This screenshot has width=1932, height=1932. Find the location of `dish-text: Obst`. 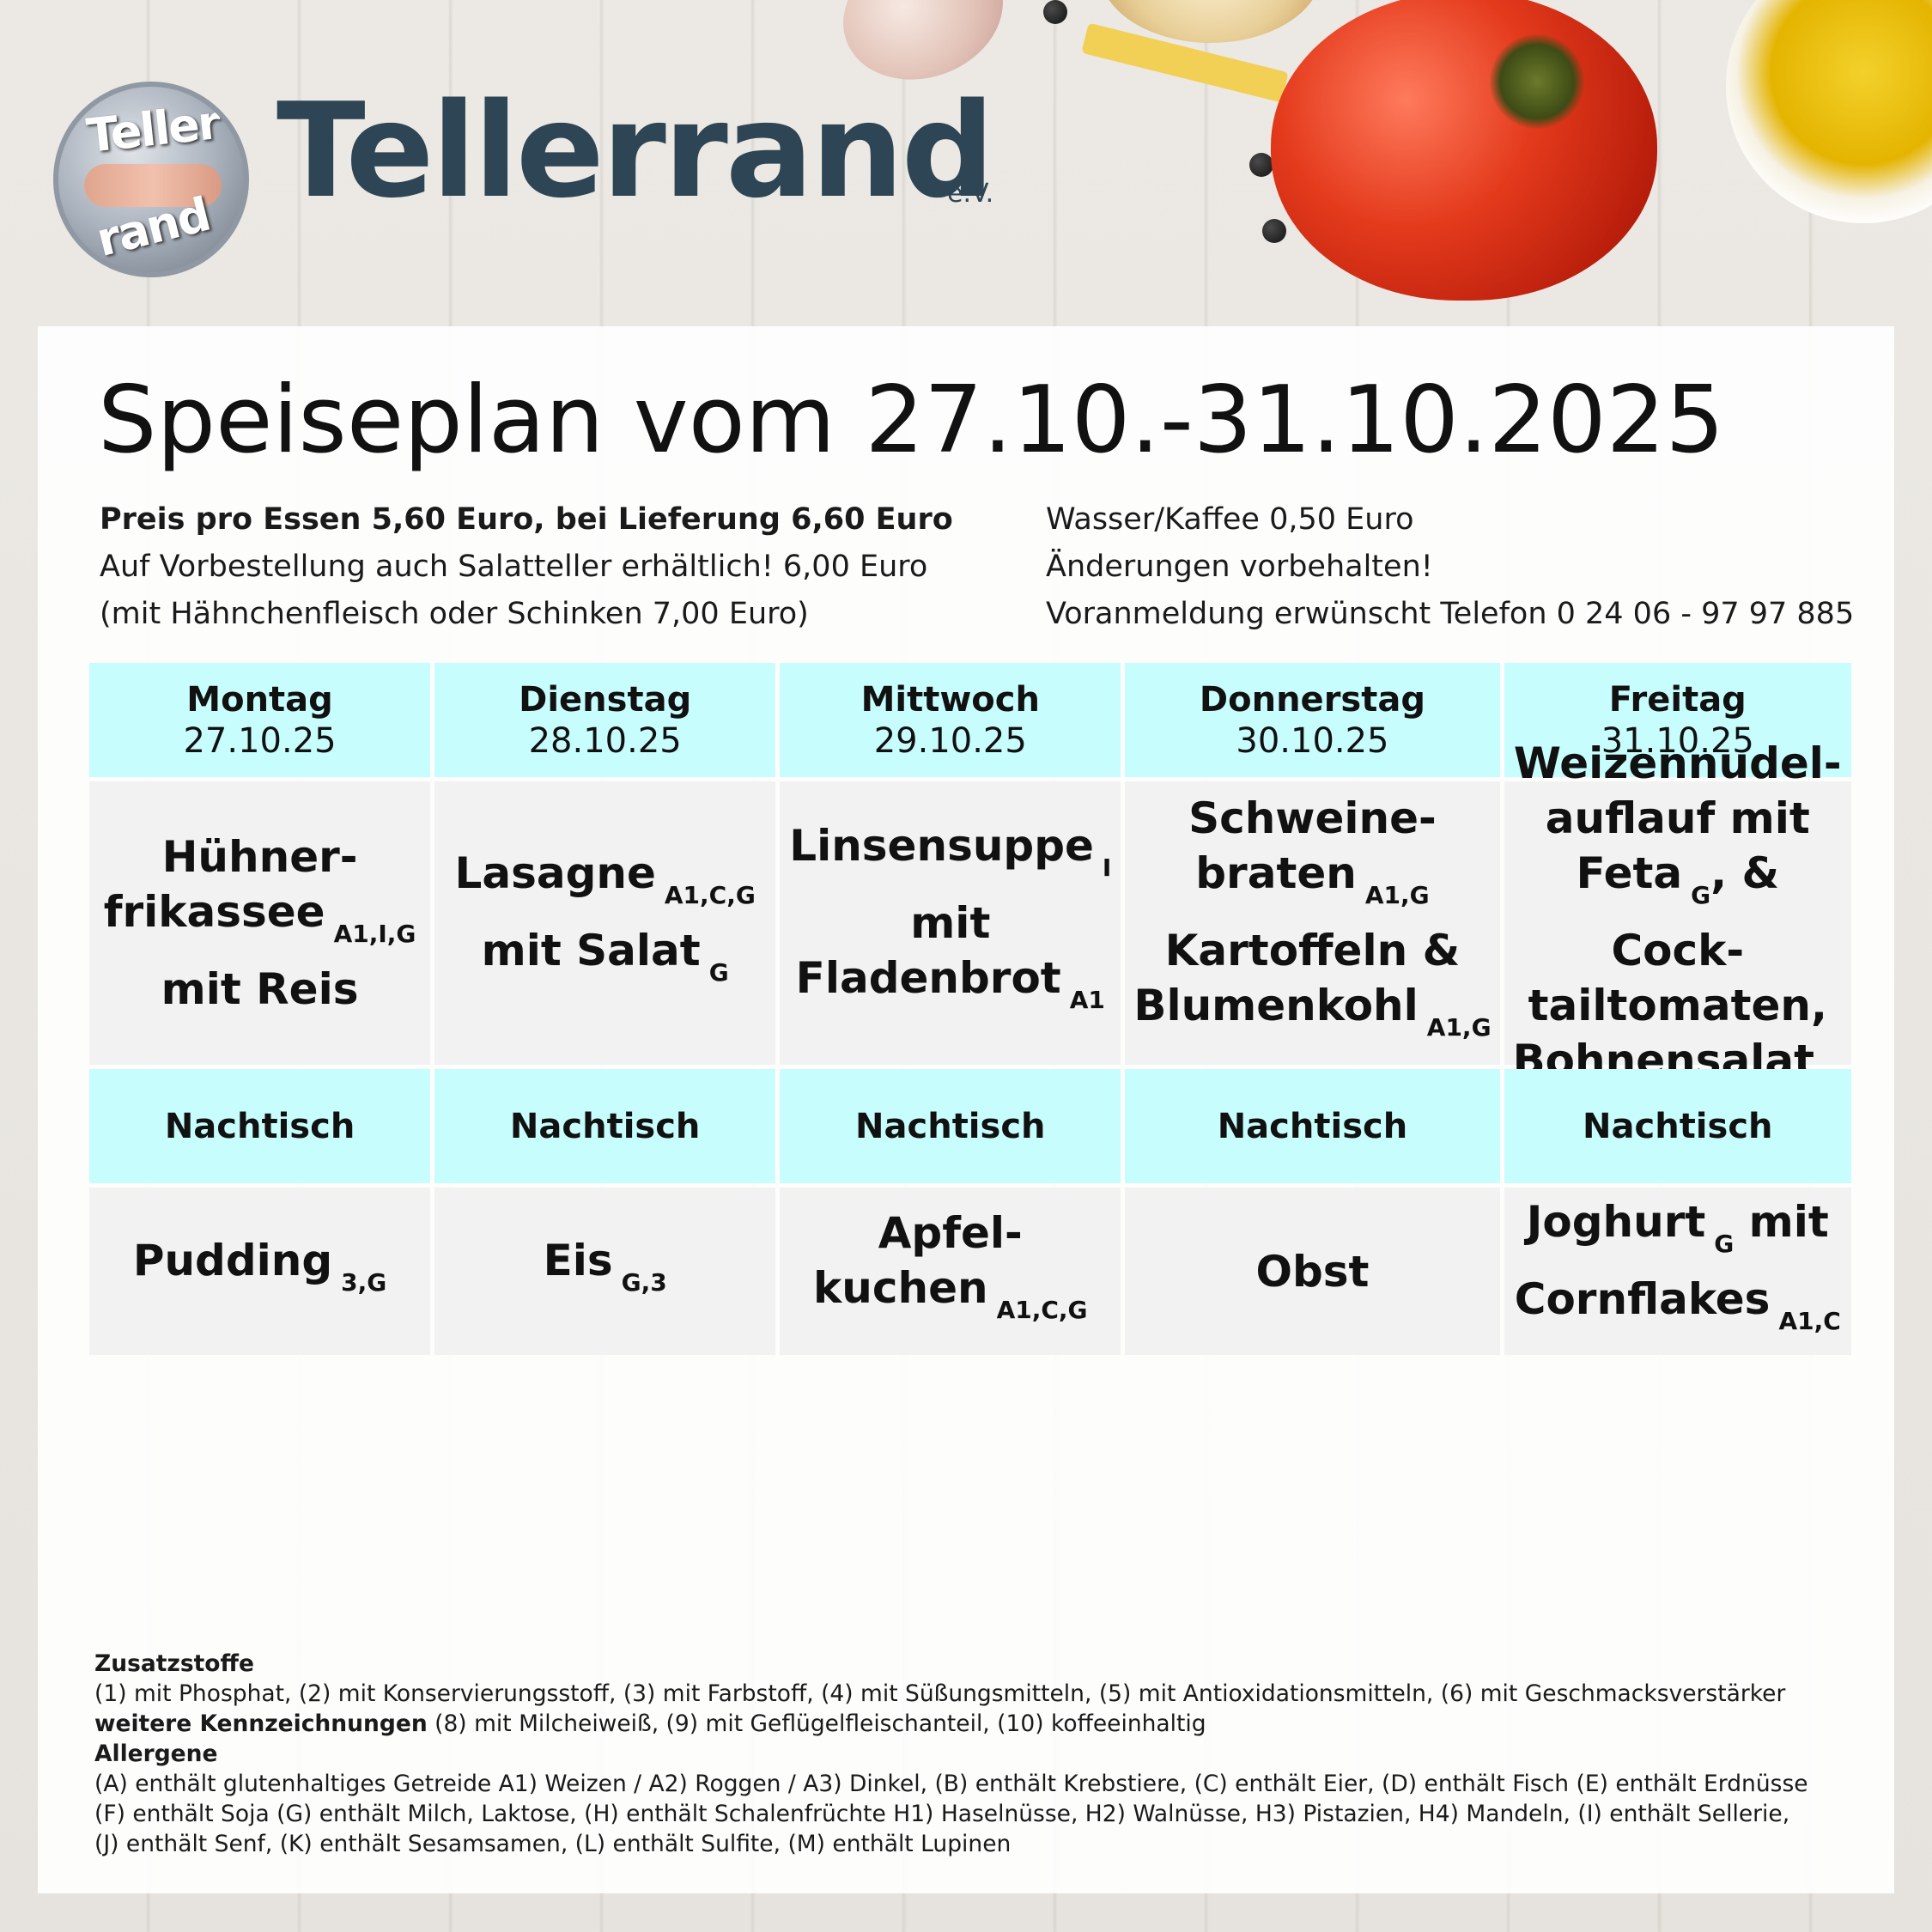

dish-text: Obst is located at coordinates (1312, 1272).